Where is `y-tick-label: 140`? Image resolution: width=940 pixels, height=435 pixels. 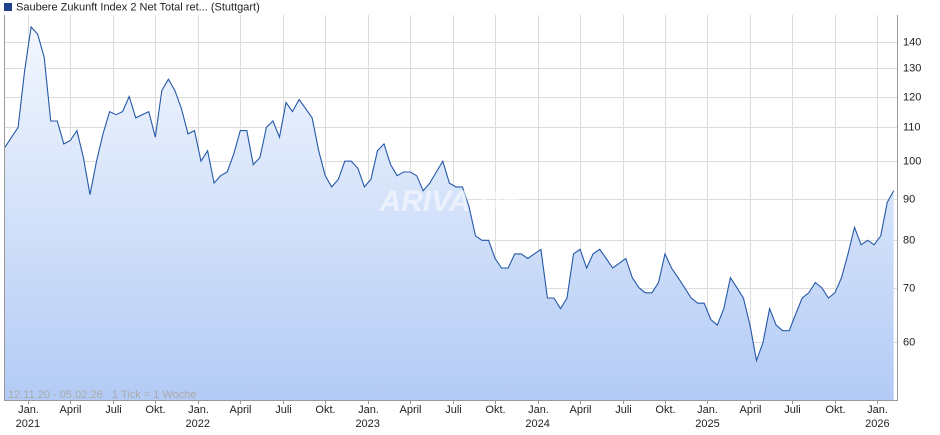
y-tick-label: 140 is located at coordinates (912, 42).